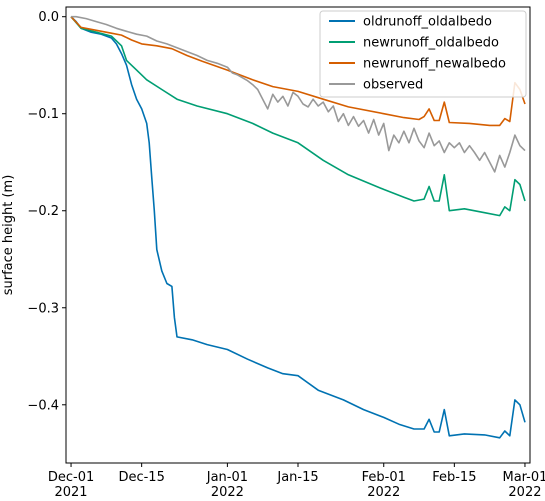 This screenshot has height=501, width=545. I want to click on legend-box, so click(423, 54).